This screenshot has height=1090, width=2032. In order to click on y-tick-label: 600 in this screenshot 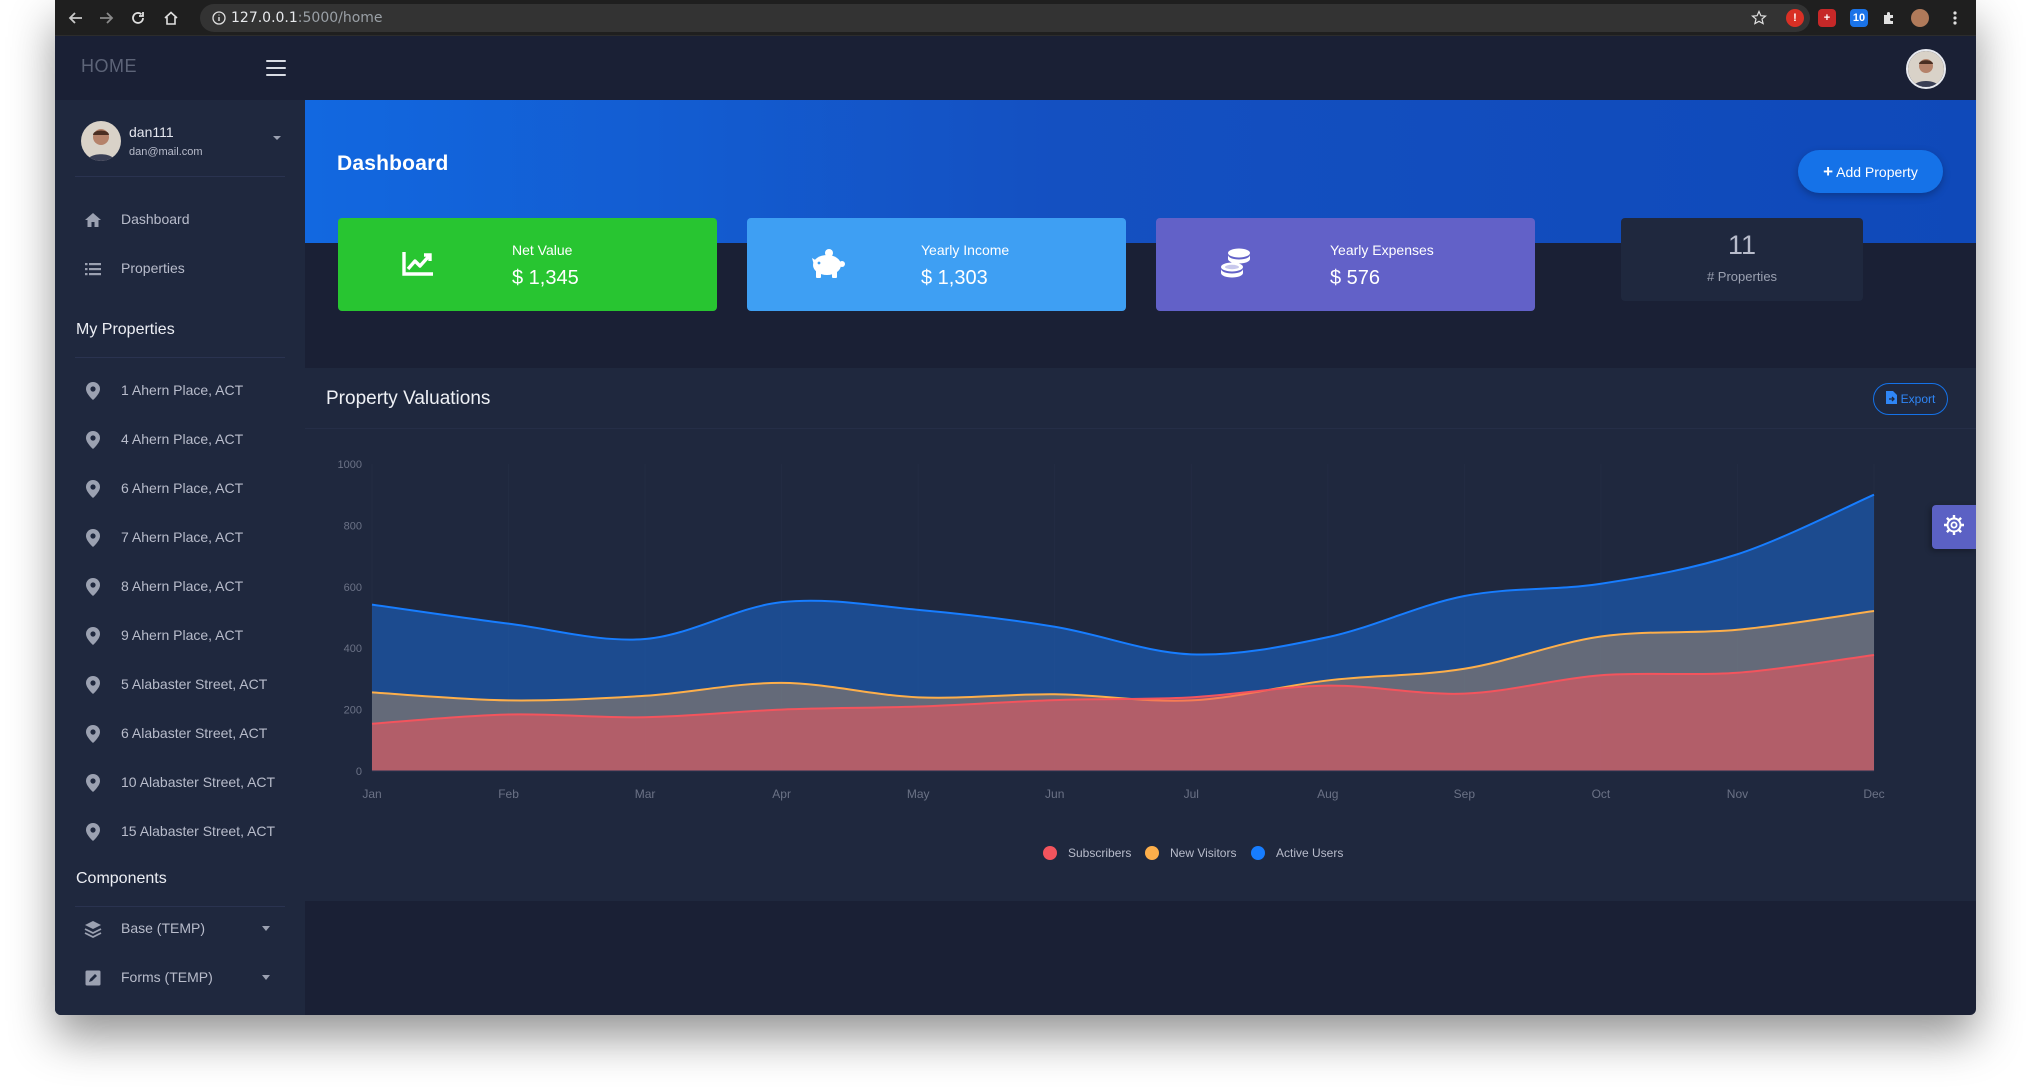, I will do `click(353, 588)`.